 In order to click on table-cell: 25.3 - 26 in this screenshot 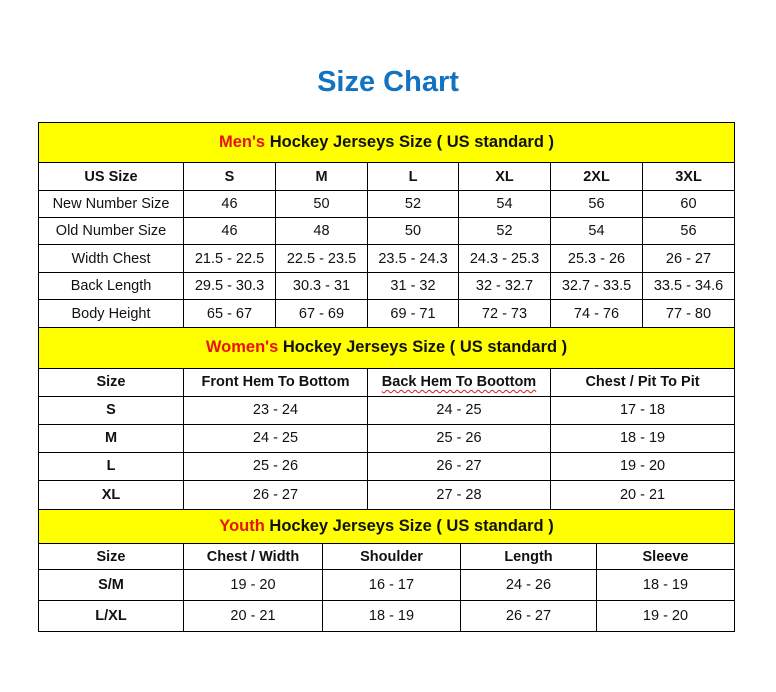, I will do `click(596, 258)`.